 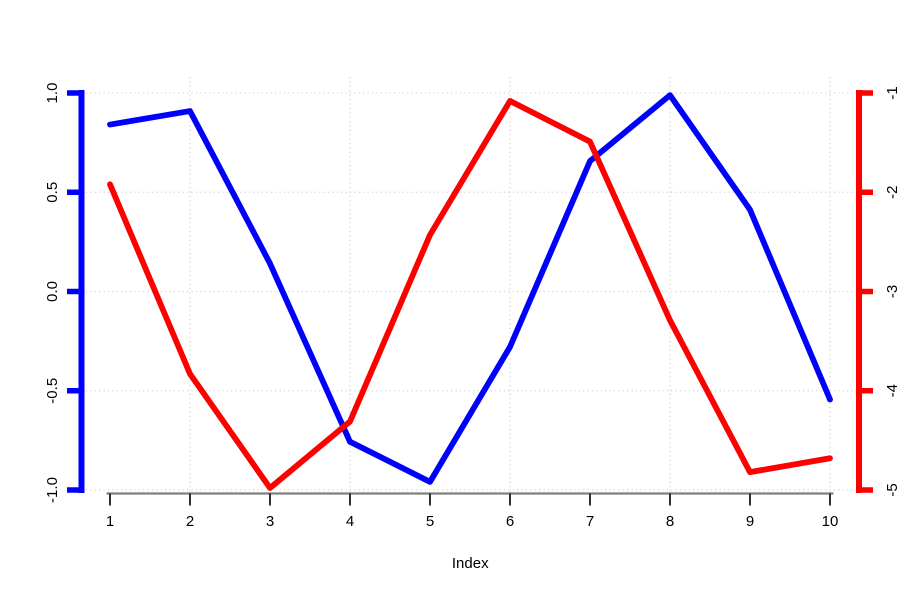 What do you see at coordinates (52, 391) in the screenshot?
I see `left-y-axis-tick-label: -0.5` at bounding box center [52, 391].